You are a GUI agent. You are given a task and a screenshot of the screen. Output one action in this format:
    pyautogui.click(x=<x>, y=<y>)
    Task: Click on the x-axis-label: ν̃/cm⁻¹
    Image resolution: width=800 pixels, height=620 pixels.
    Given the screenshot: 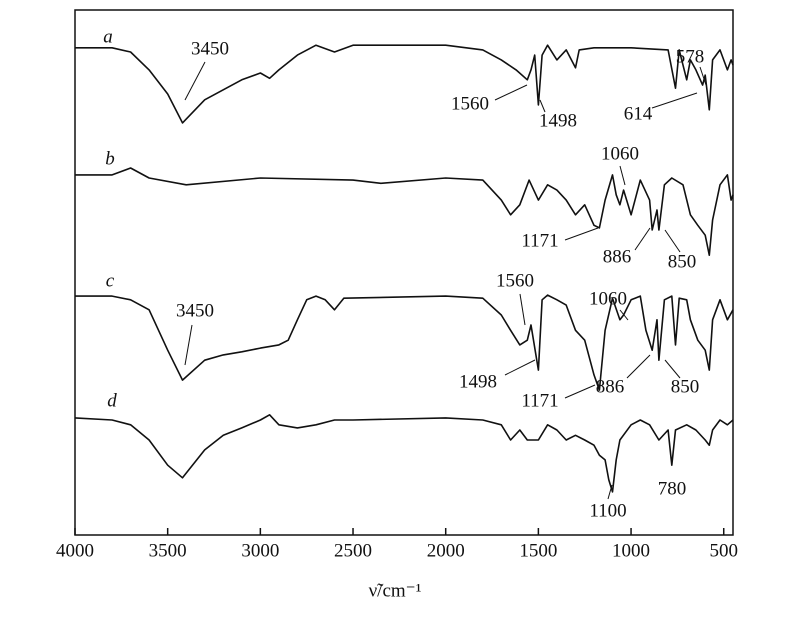 What is the action you would take?
    pyautogui.click(x=395, y=590)
    